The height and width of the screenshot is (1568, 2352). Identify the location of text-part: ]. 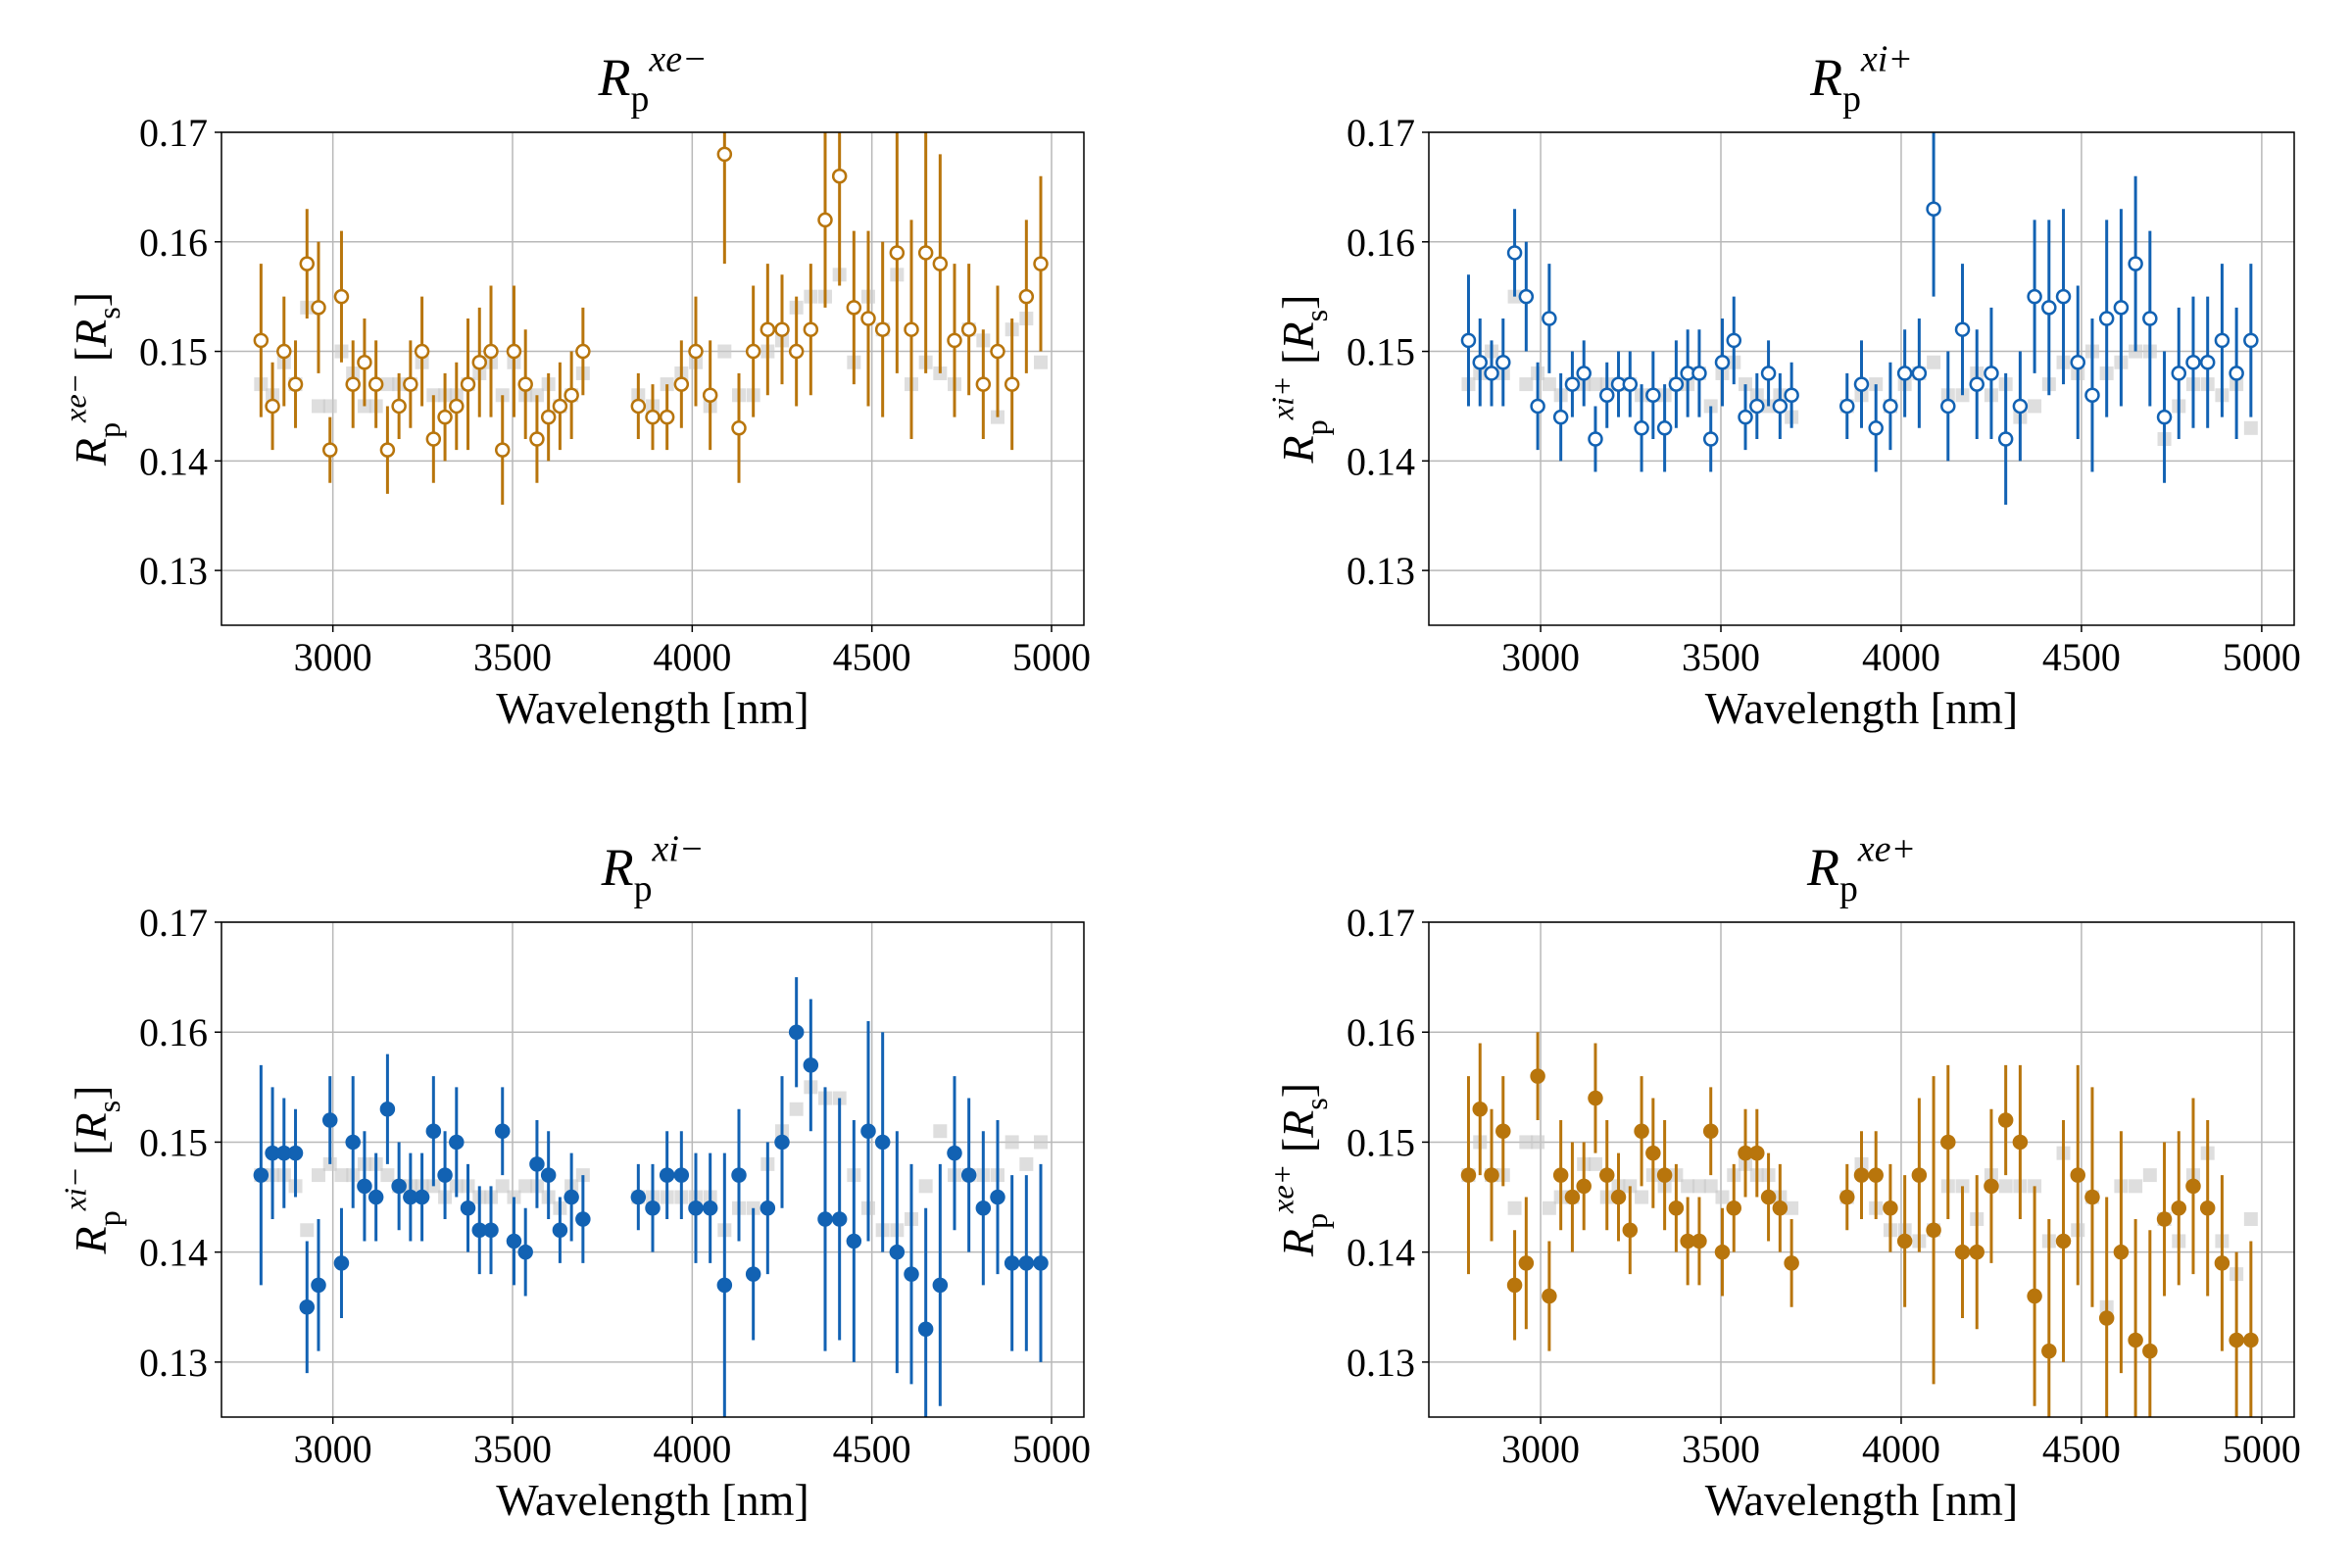
(1298, 1090).